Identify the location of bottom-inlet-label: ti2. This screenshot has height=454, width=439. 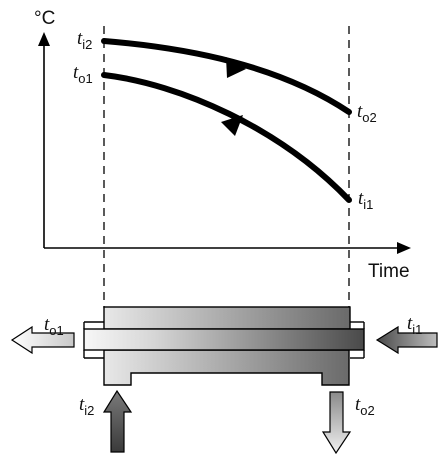
(86, 406).